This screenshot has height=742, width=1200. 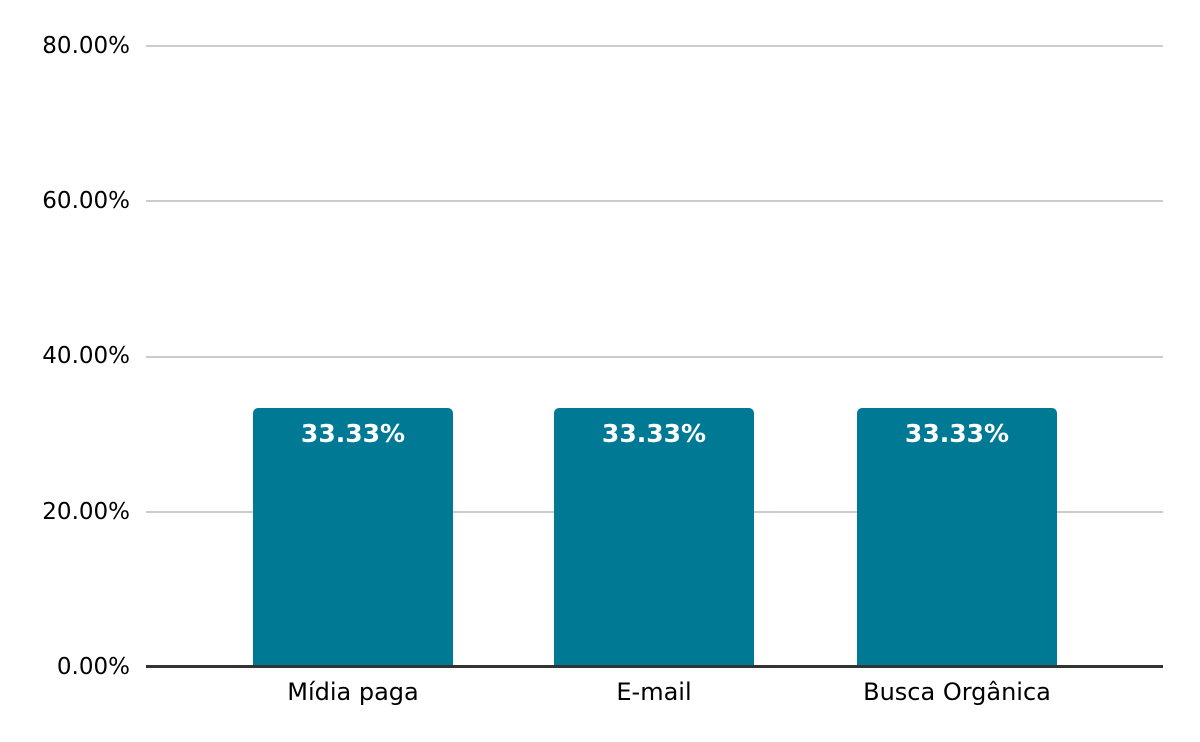 What do you see at coordinates (86, 356) in the screenshot?
I see `y-tick-label-40: 40.00%` at bounding box center [86, 356].